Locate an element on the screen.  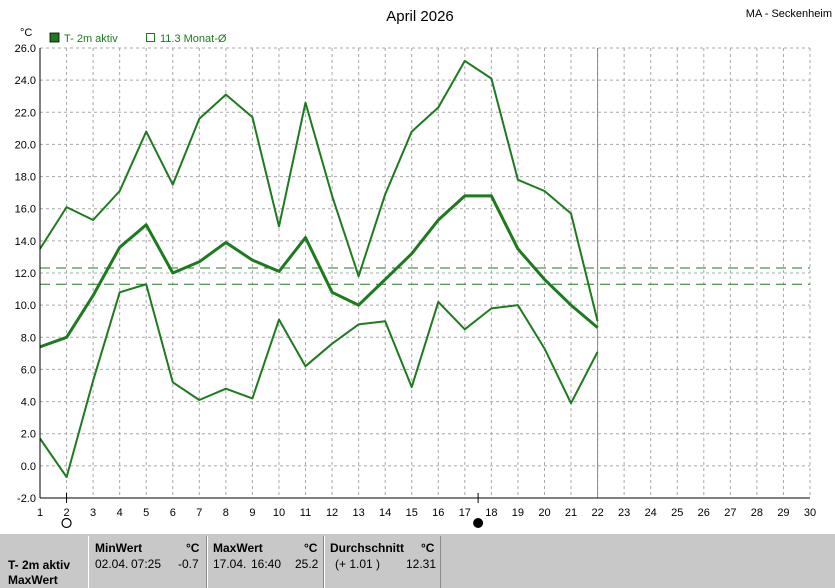
x-tick-label: 26 is located at coordinates (704, 513).